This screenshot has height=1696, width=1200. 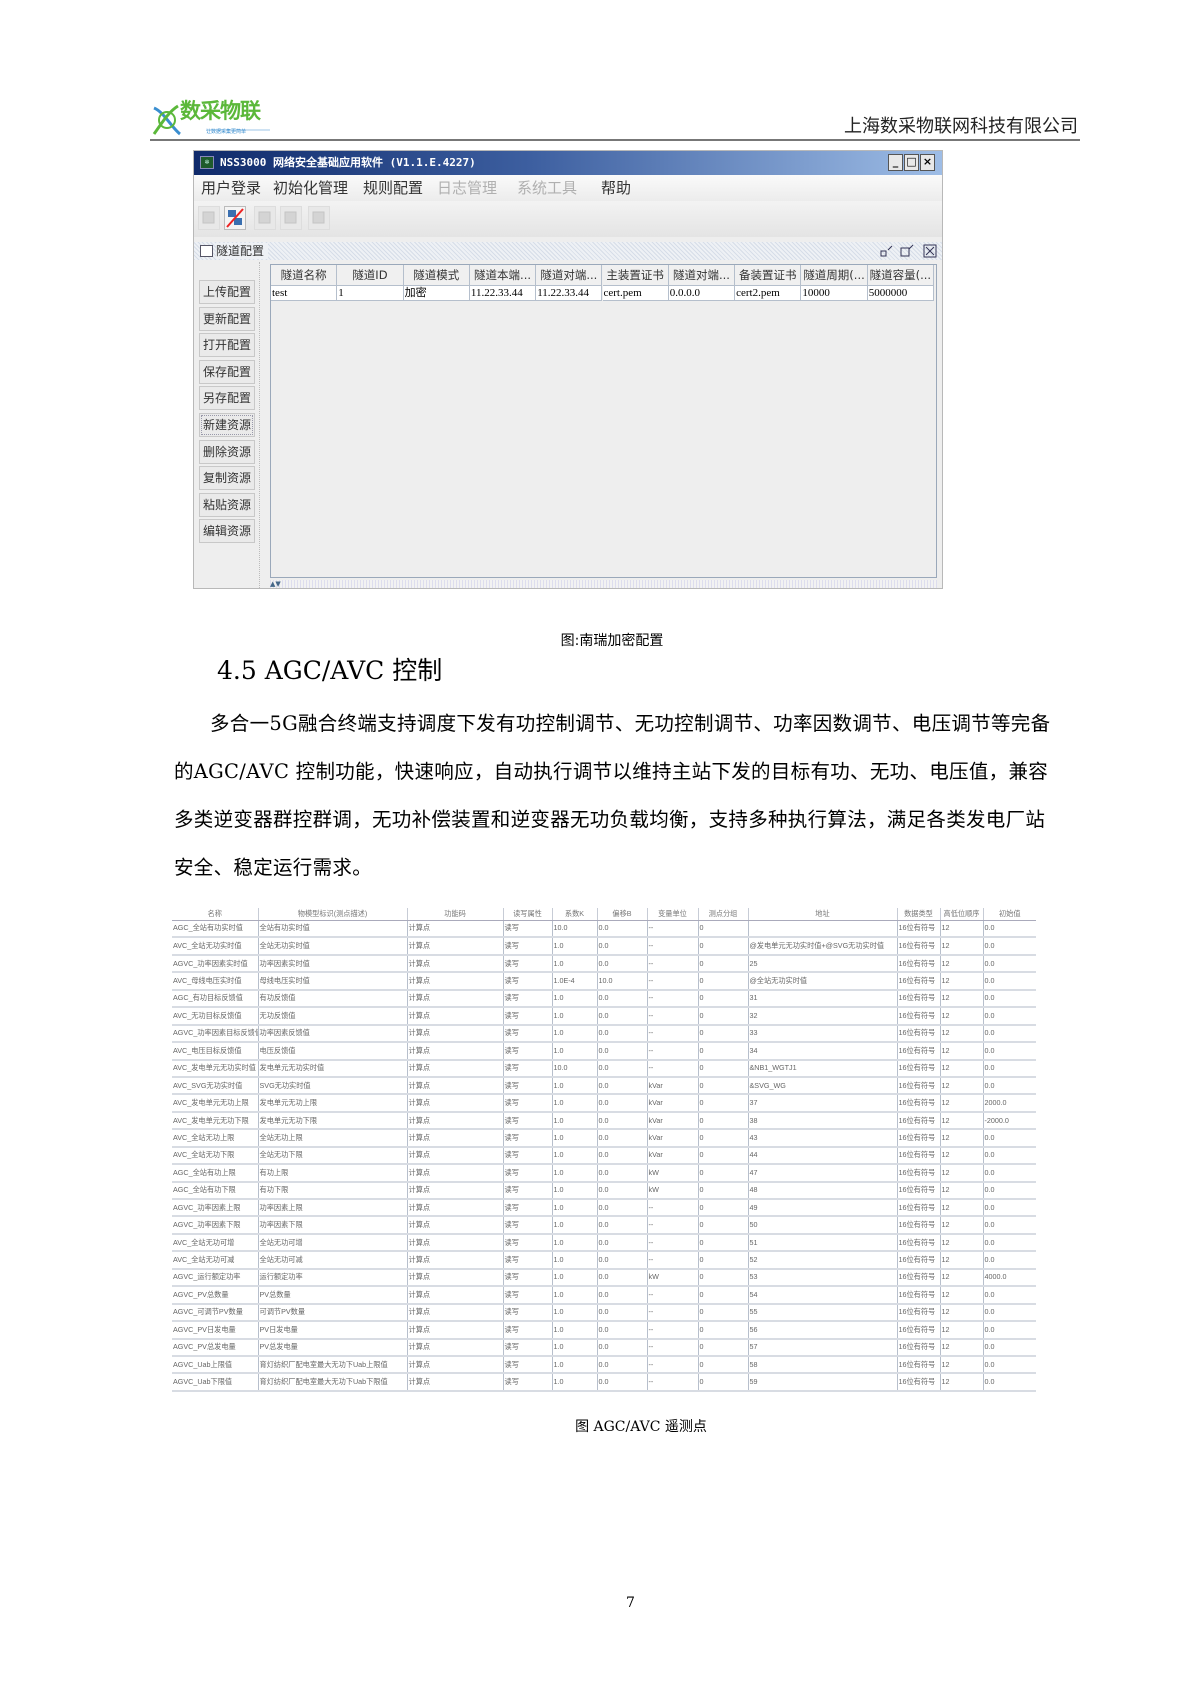 I want to click on column-header: 隧道模式, so click(x=436, y=275).